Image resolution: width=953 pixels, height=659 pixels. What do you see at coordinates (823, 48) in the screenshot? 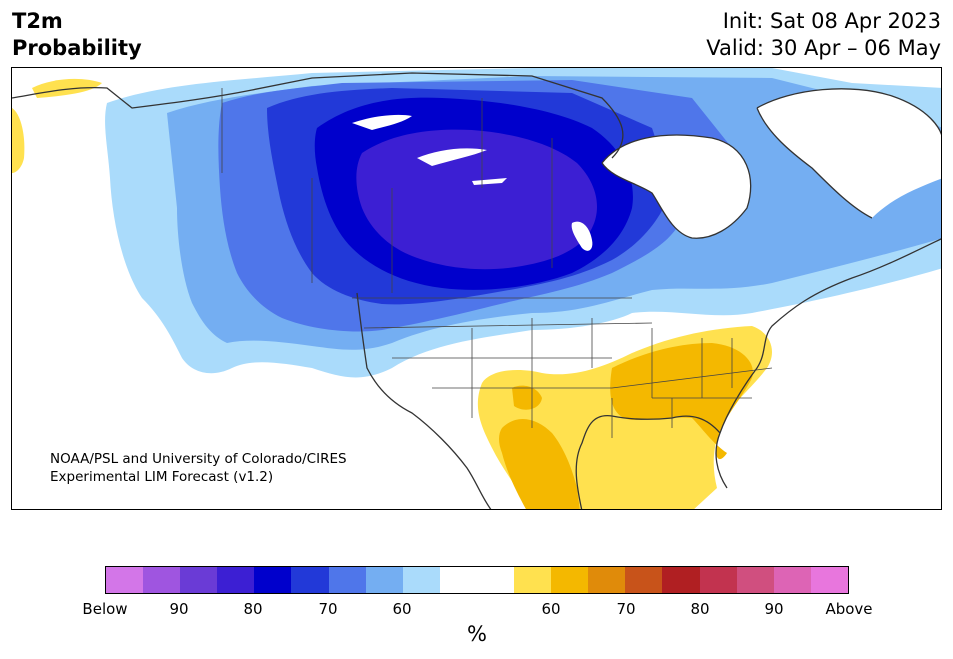
I see `valid-period: Valid: 30 Apr – 06 May` at bounding box center [823, 48].